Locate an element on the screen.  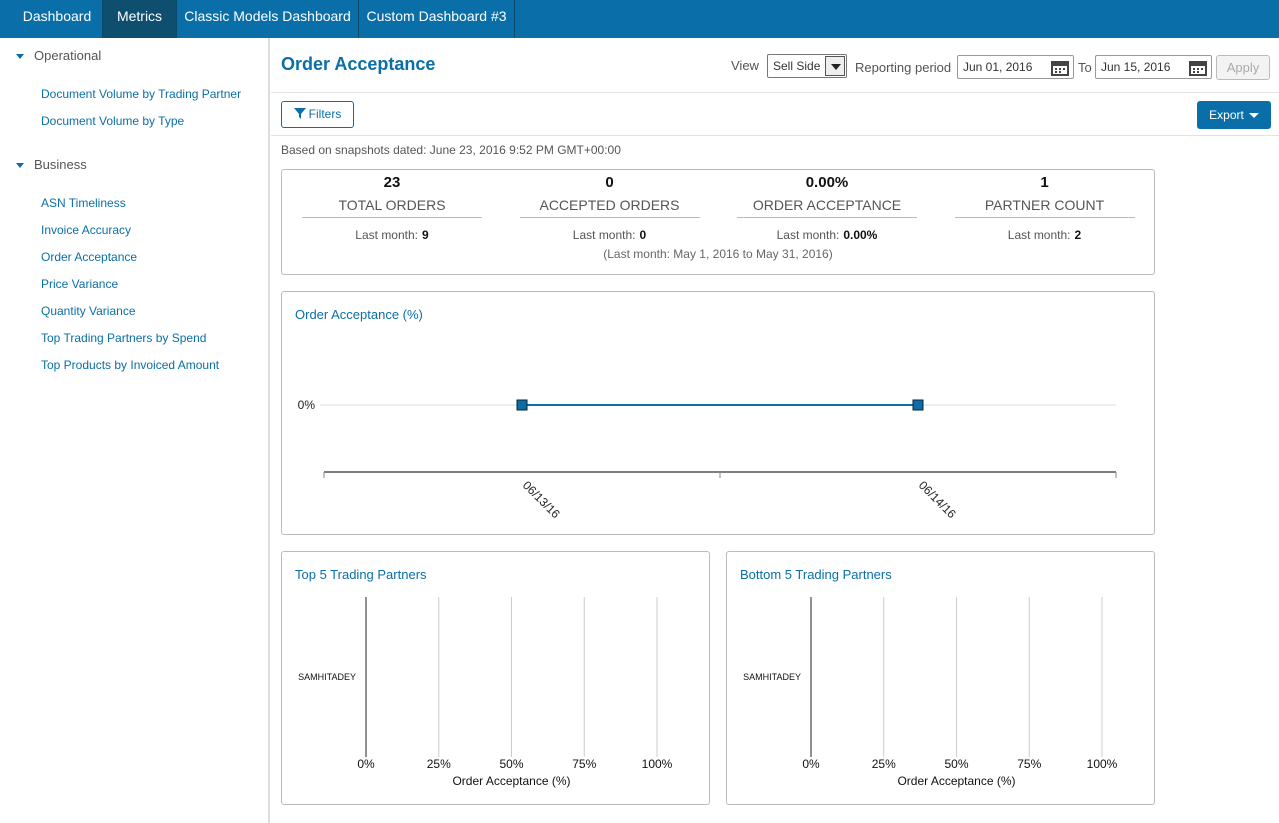
tab: Custom Dashboard #3 is located at coordinates (437, 19).